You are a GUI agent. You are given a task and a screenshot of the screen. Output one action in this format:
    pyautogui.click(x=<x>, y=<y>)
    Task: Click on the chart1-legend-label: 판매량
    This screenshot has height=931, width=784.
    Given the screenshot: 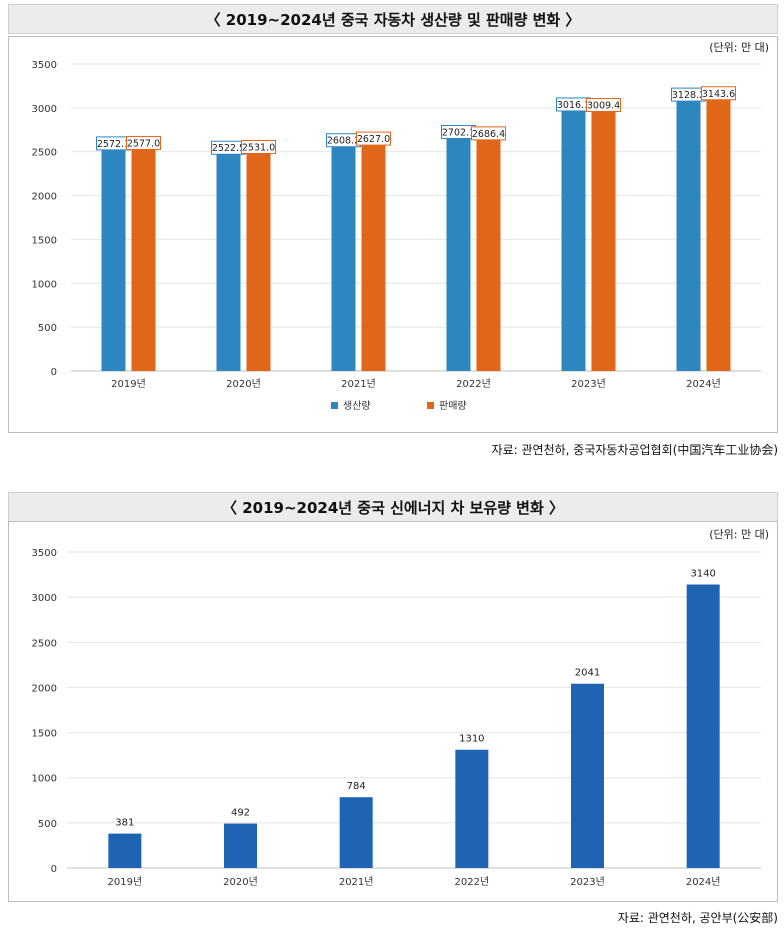 What is the action you would take?
    pyautogui.click(x=453, y=406)
    